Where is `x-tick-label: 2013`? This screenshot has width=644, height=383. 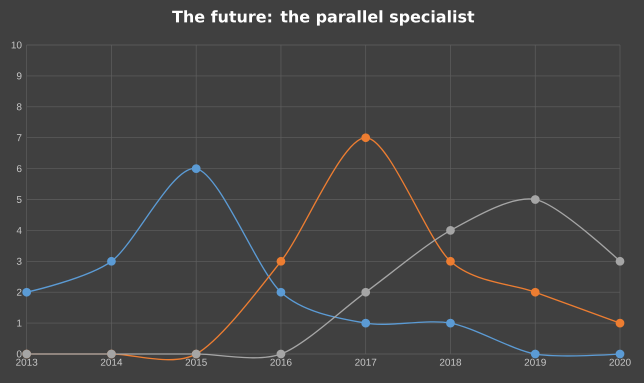
x-tick-label: 2013 is located at coordinates (27, 362).